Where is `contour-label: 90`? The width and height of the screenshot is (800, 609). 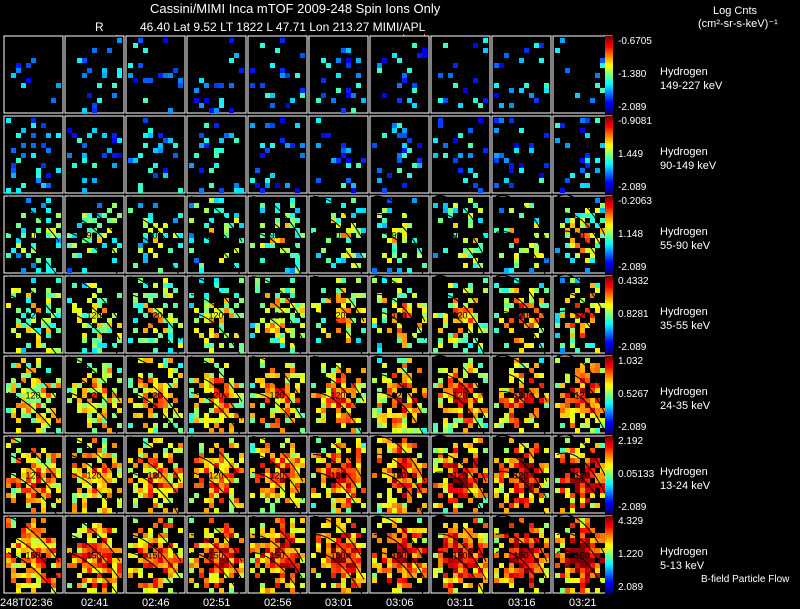
contour-label: 90 is located at coordinates (31, 236).